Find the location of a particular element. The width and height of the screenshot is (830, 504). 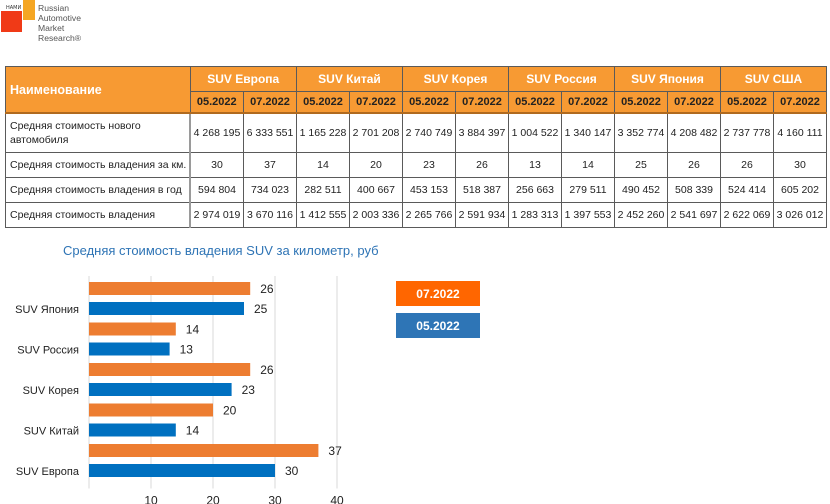

x-tick-label: 30 is located at coordinates (275, 499).